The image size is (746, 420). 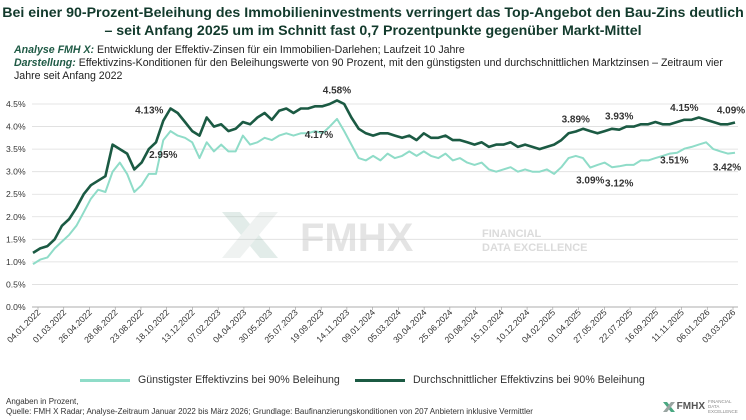 I want to click on y-tick-label: 0.5%, so click(x=16, y=284).